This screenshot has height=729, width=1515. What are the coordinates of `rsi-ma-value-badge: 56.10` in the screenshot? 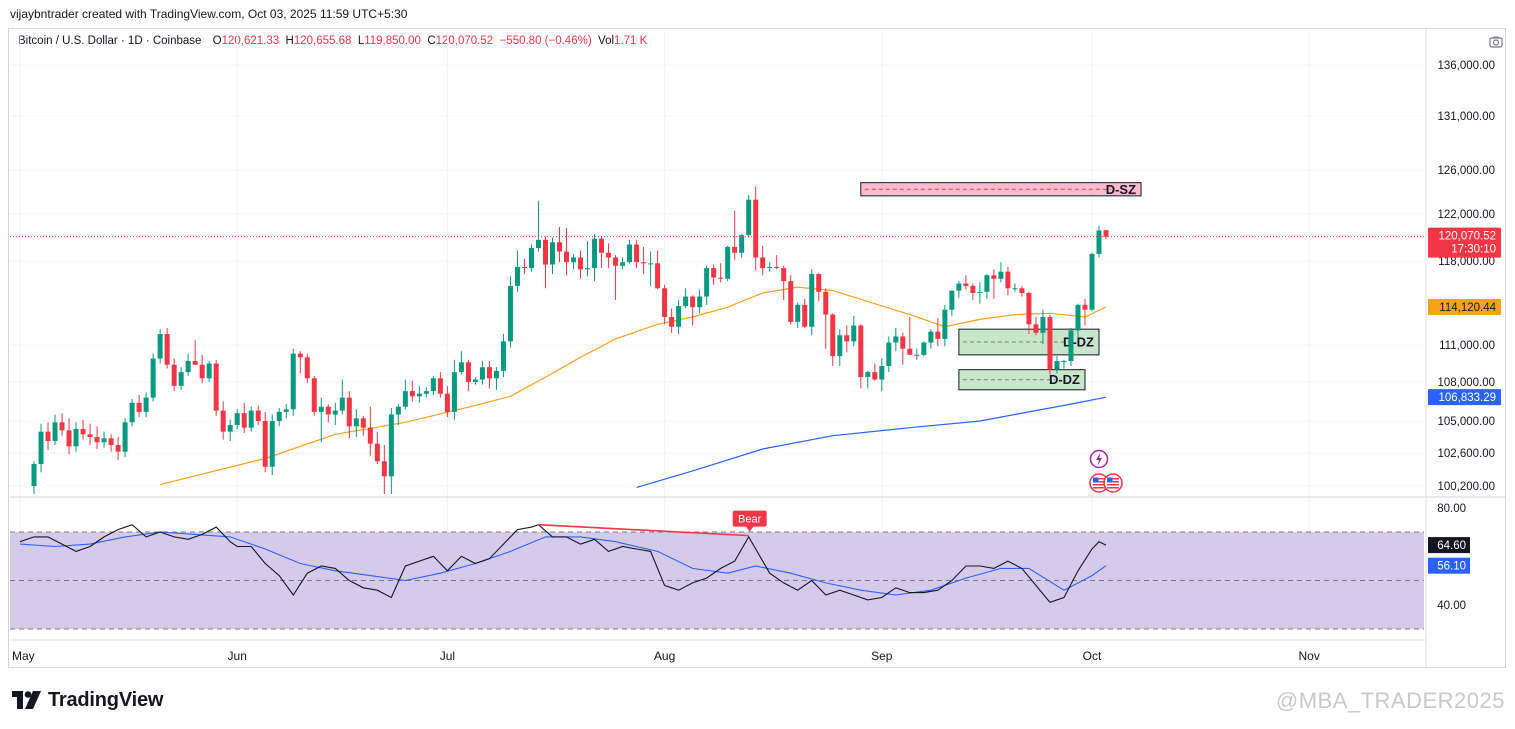 It's located at (1449, 565).